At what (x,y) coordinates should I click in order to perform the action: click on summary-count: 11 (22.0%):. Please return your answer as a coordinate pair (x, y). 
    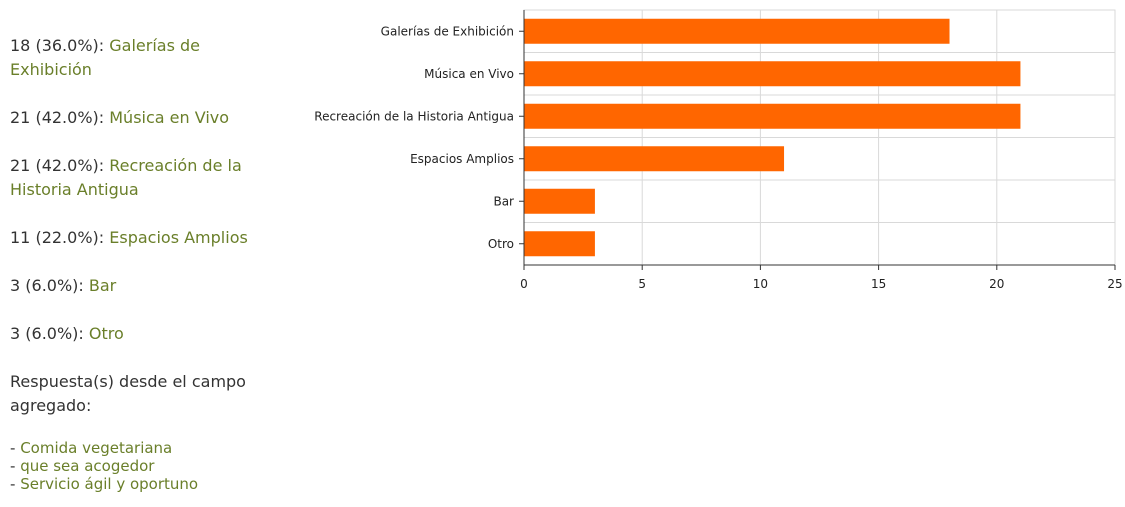
    Looking at the image, I should click on (57, 237).